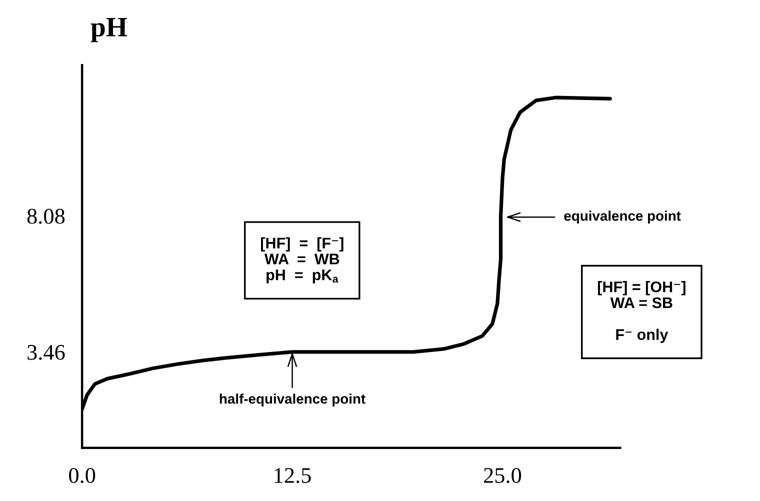  Describe the element at coordinates (302, 260) in the screenshot. I see `annotation: [HF] = [F⁻] WA = WB pH = pK$_{a}$` at that location.